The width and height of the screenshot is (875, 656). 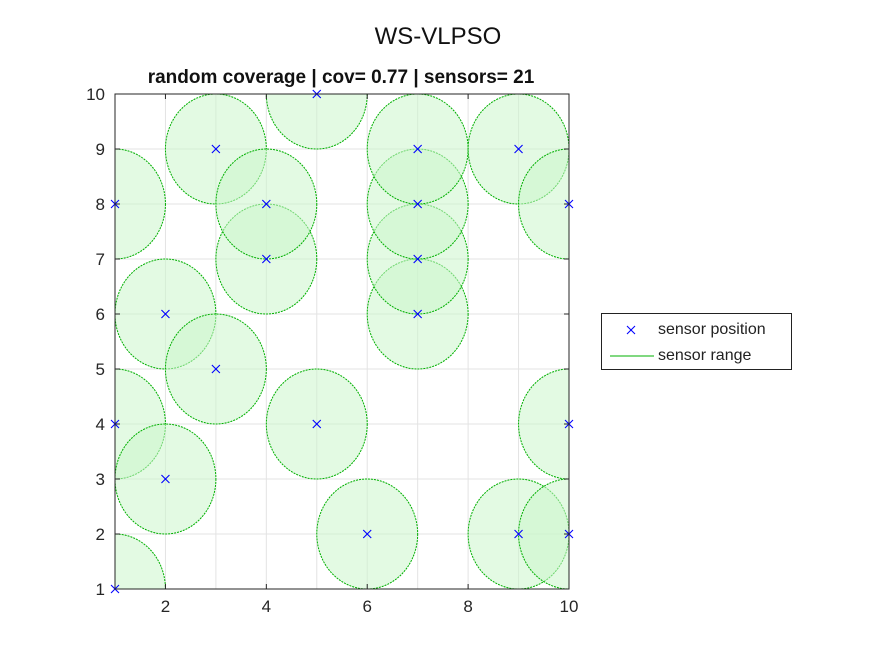 I want to click on y-tick-label: 1, so click(x=100, y=589).